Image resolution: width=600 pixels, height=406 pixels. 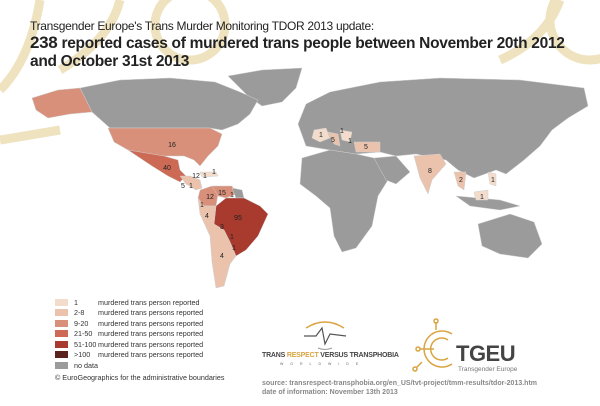 I want to click on indonesia, so click(x=488, y=203).